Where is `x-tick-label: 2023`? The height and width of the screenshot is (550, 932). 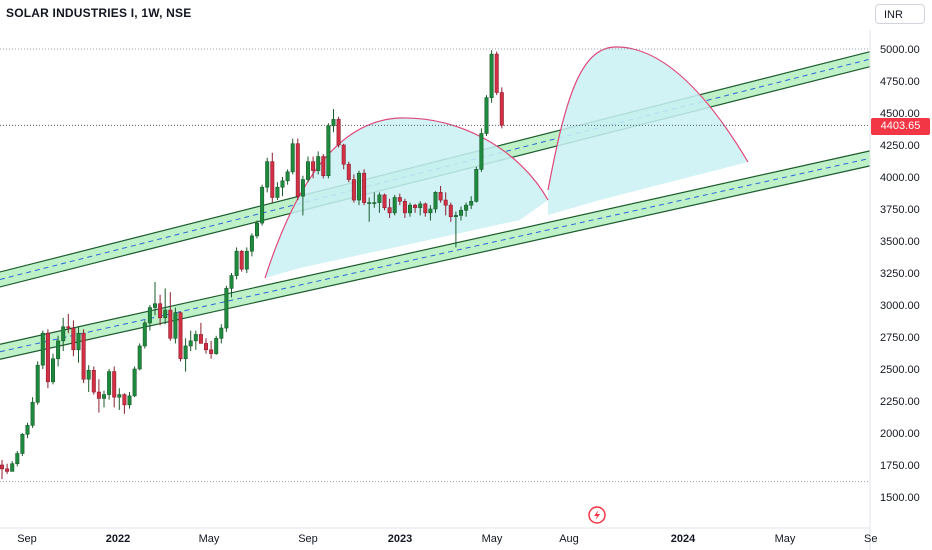
x-tick-label: 2023 is located at coordinates (400, 539).